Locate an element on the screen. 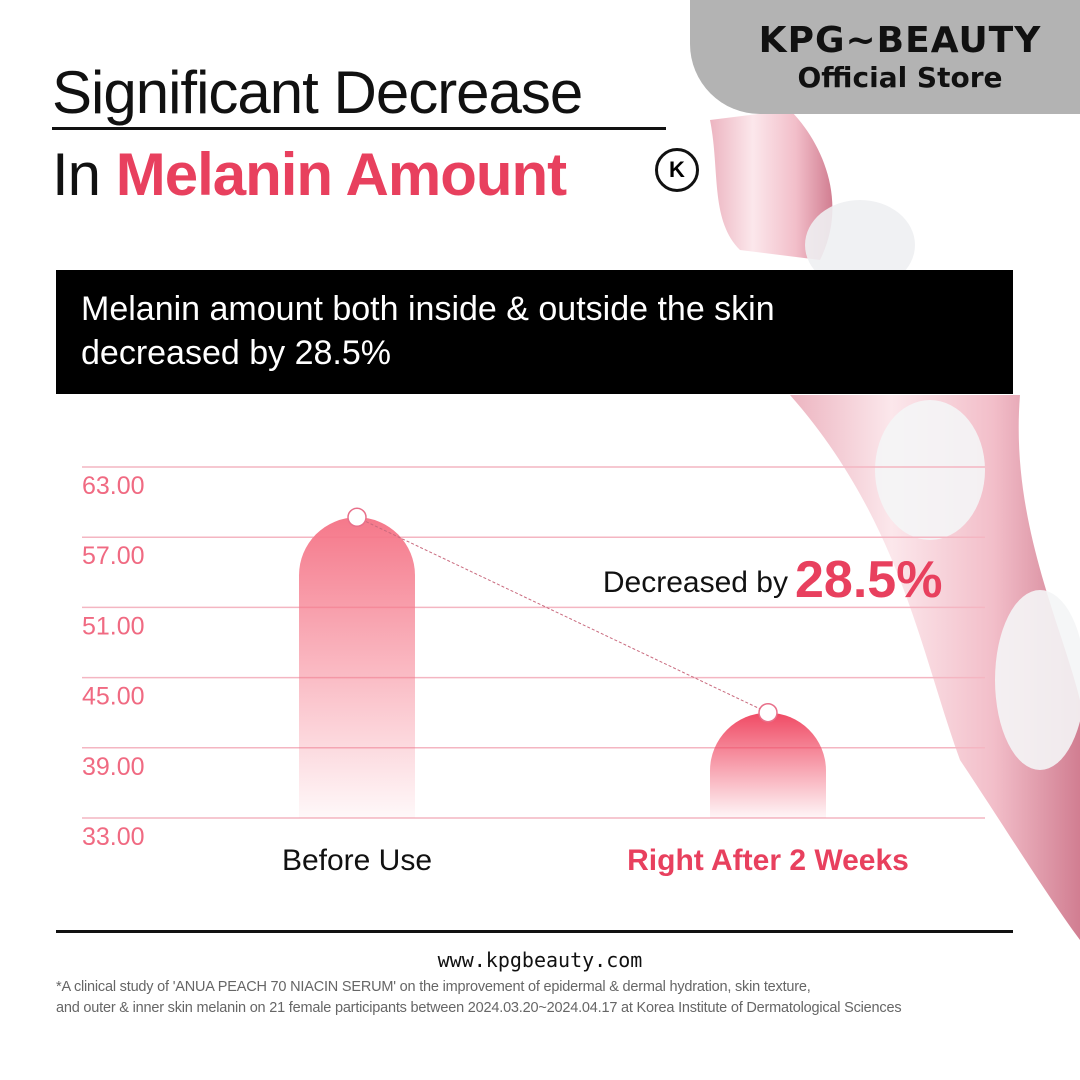 This screenshot has height=1080, width=1080. y-tick-label: 45.00 is located at coordinates (113, 697).